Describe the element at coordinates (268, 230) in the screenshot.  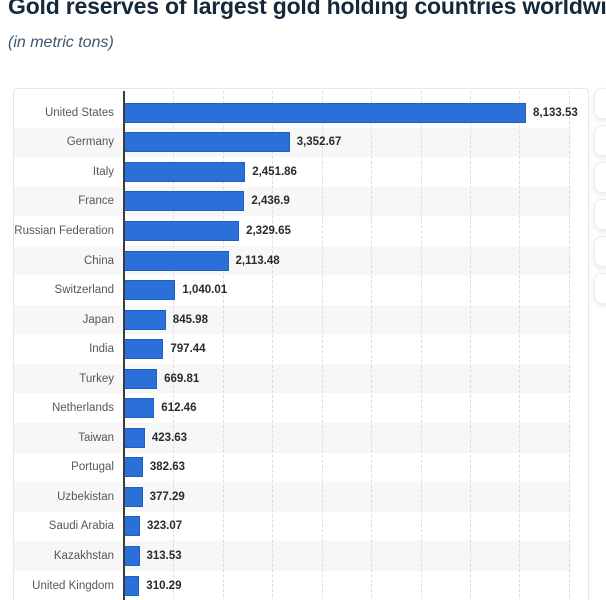
I see `value-label: 2,329.65` at that location.